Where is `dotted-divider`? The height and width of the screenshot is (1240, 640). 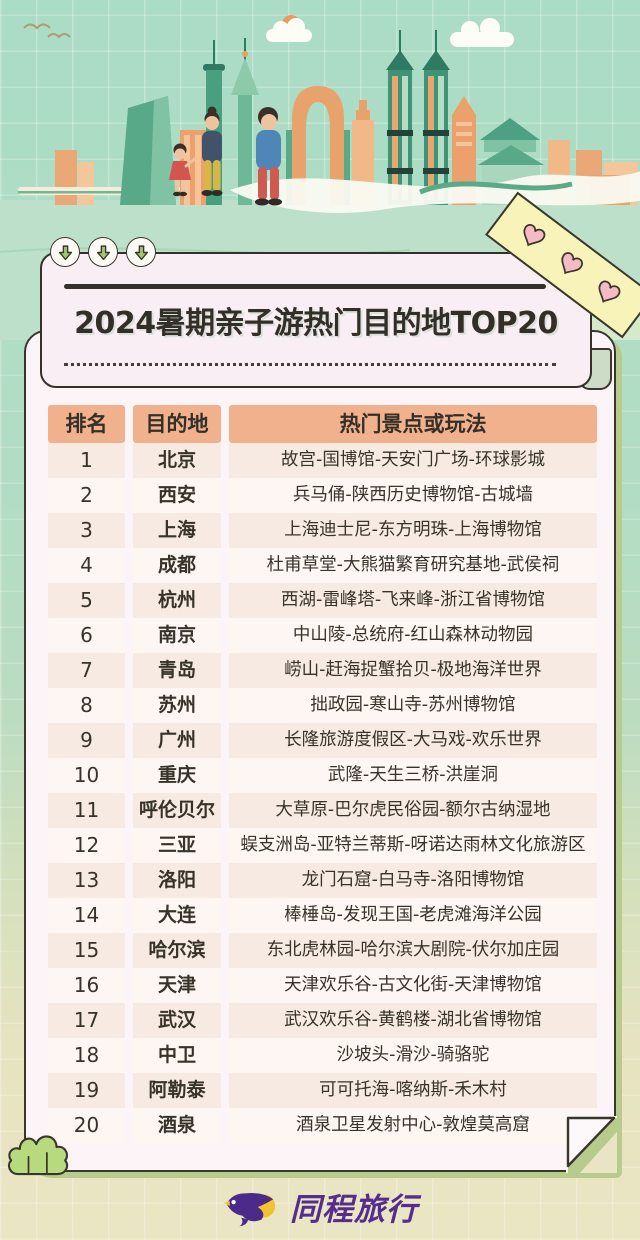 dotted-divider is located at coordinates (310, 364).